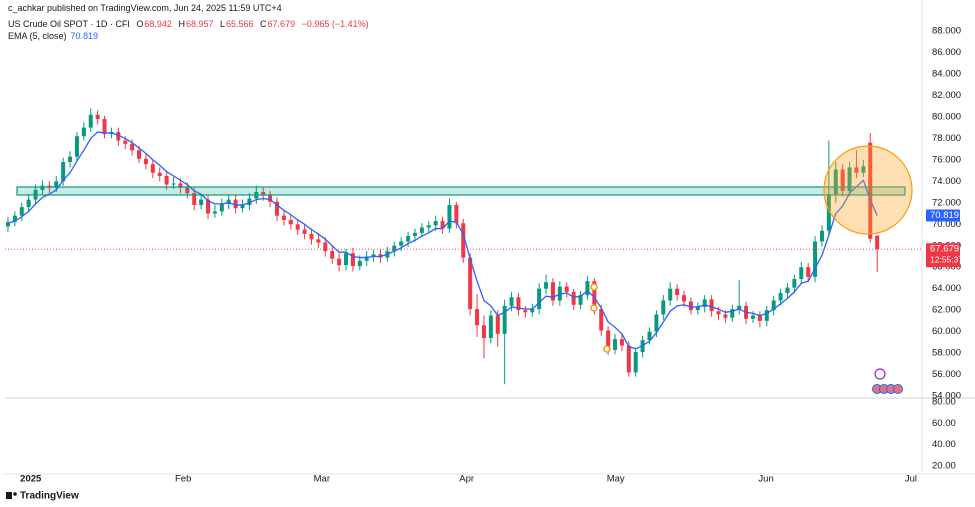  Describe the element at coordinates (946, 288) in the screenshot. I see `y-tick-label: 64.000` at that location.